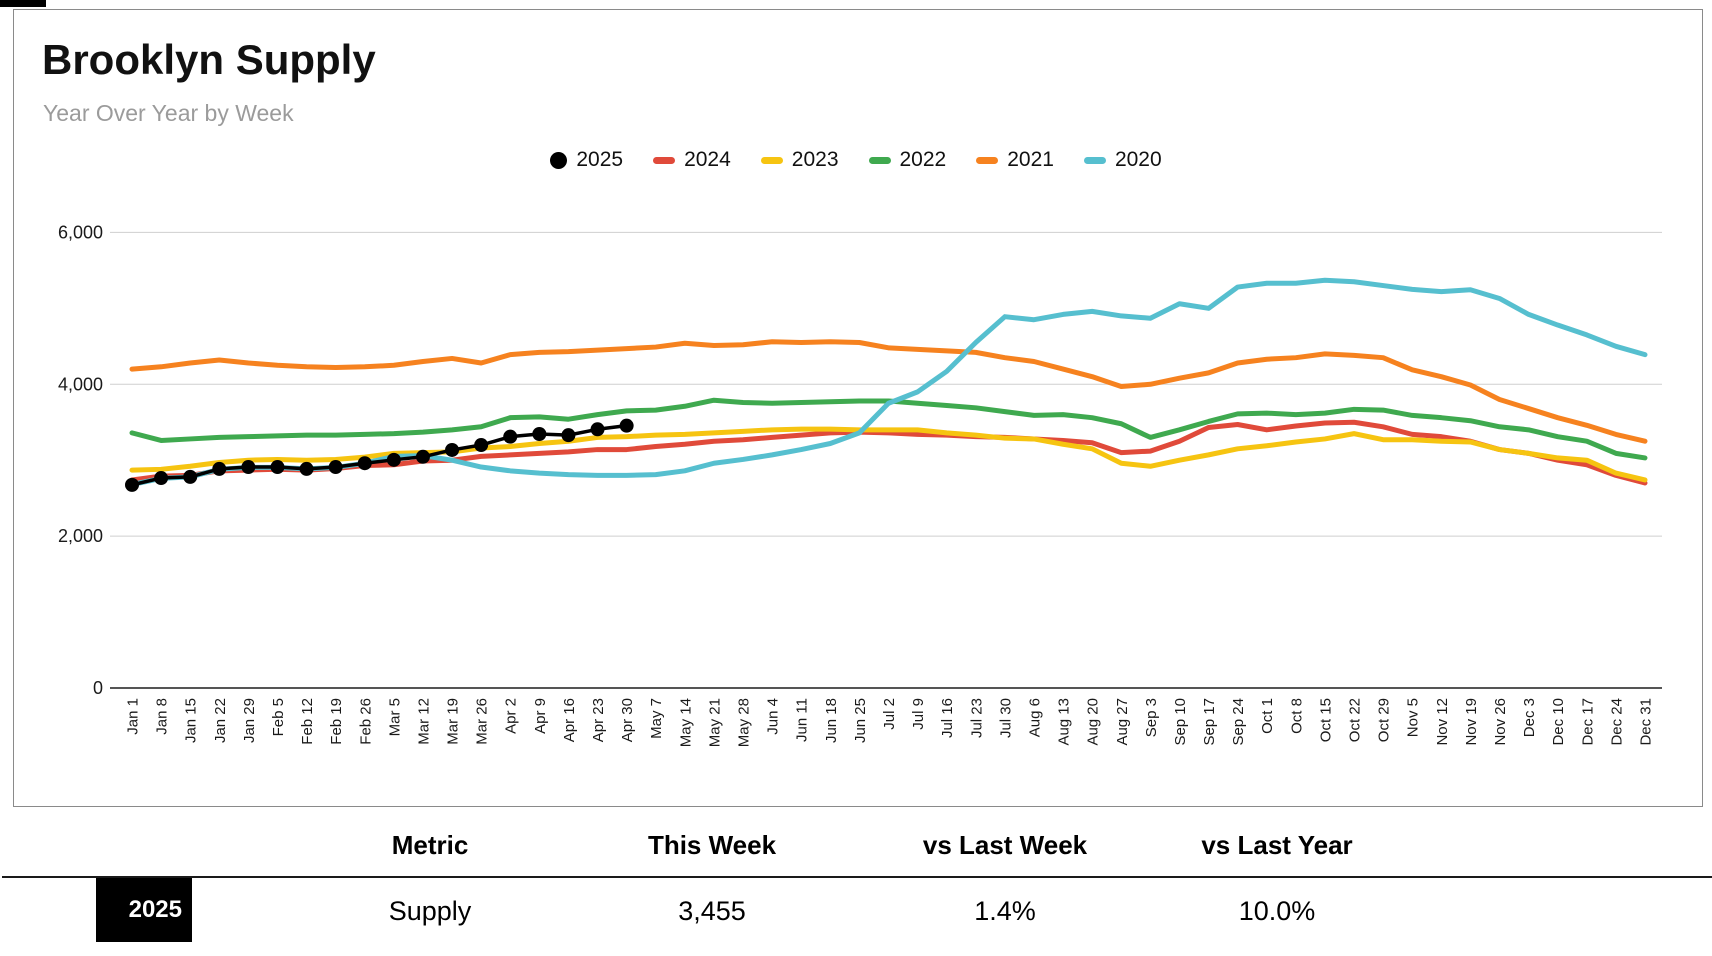 The image size is (1712, 956). I want to click on legend-label-2022: 2022, so click(923, 159).